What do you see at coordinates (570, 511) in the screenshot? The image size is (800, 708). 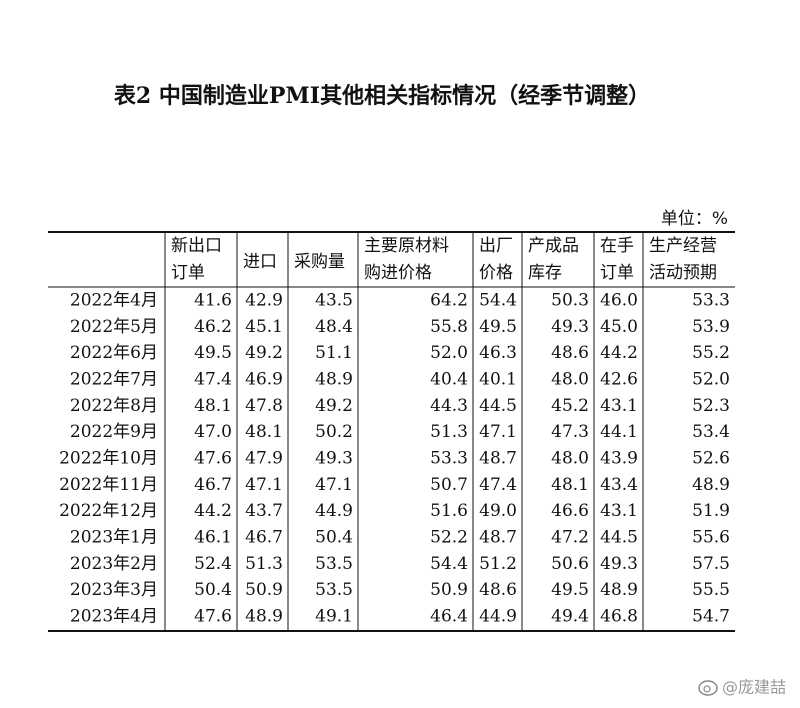 I see `cell: 46.6` at bounding box center [570, 511].